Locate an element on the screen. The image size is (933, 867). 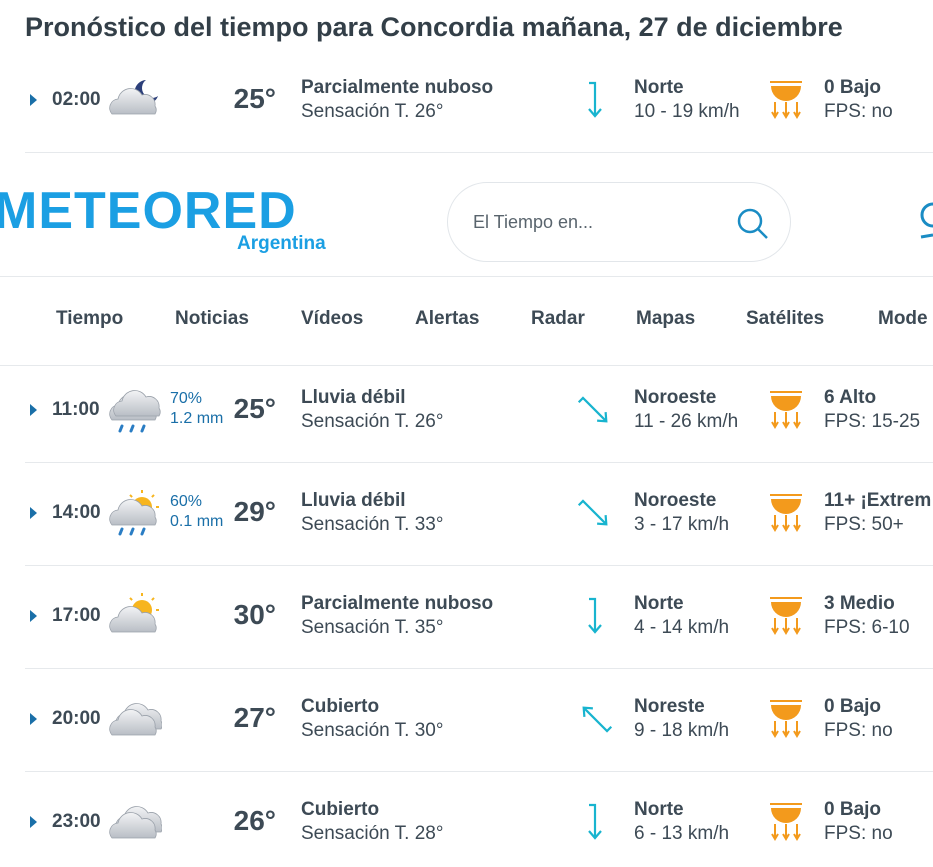
nav-item: Satélites is located at coordinates (785, 318).